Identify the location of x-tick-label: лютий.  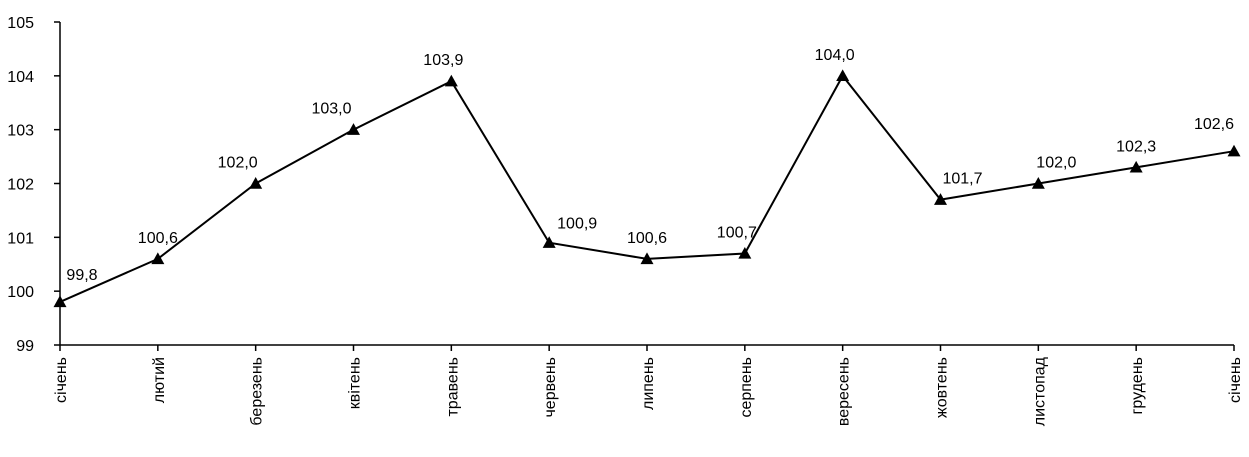
(159, 380).